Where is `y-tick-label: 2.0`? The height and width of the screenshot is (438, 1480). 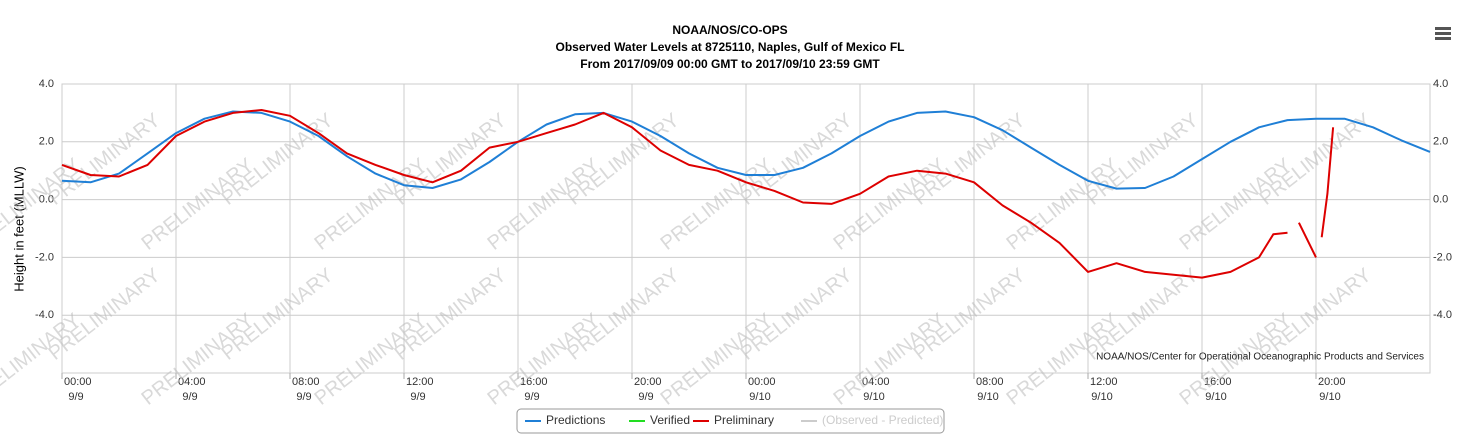 y-tick-label: 2.0 is located at coordinates (46, 142).